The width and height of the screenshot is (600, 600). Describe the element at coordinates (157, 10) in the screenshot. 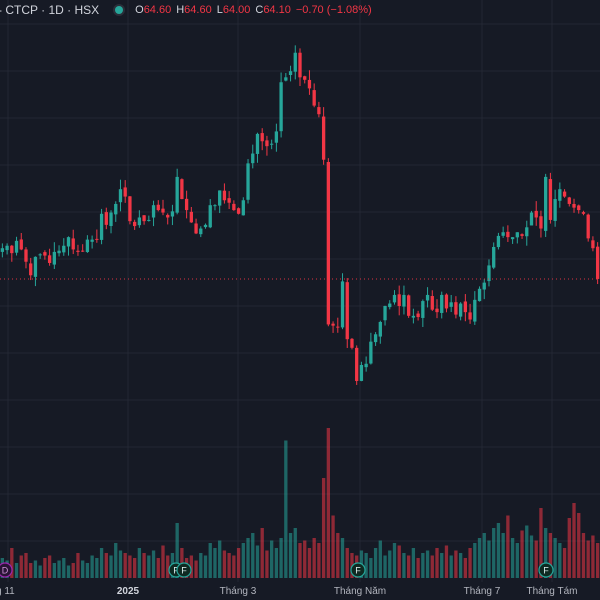

I see `open-value: 64.60` at that location.